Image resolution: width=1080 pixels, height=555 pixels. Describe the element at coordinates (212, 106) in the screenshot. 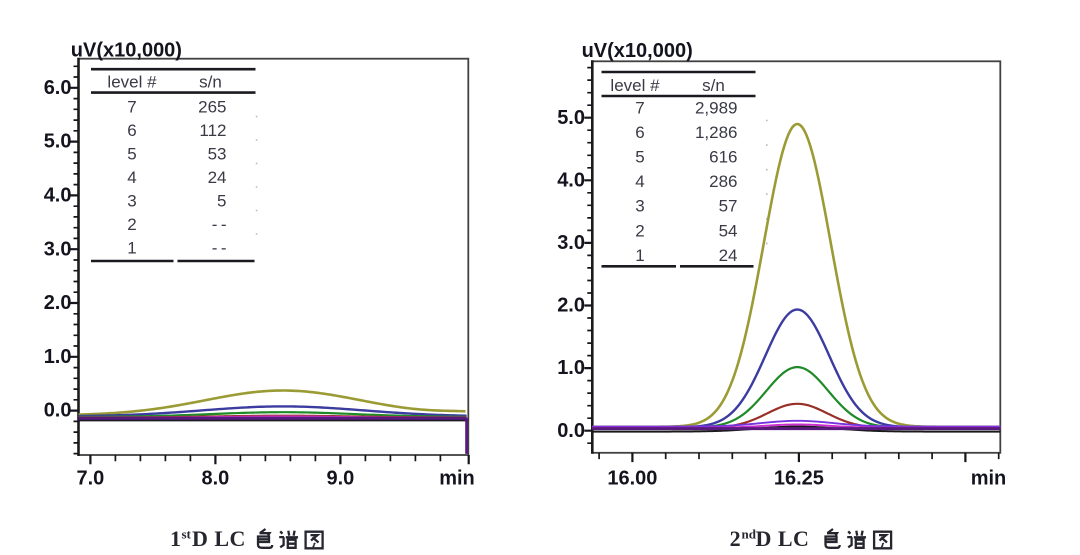

I see `svg-text: 265` at that location.